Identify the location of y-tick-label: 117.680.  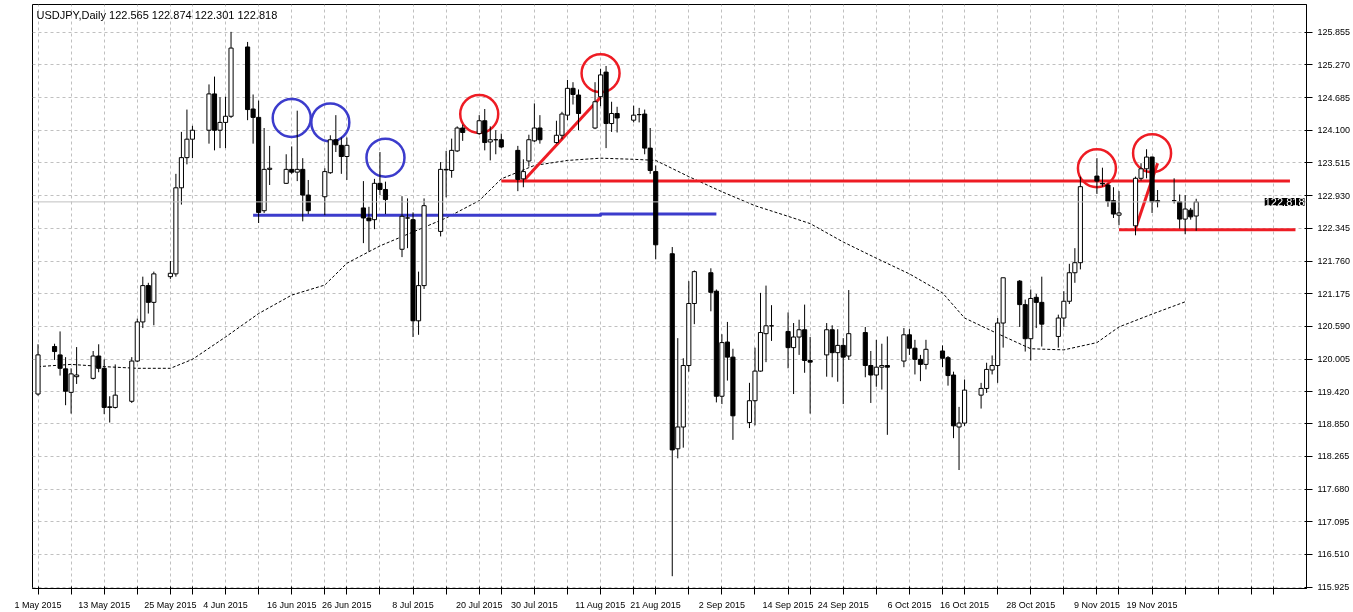
(1333, 489).